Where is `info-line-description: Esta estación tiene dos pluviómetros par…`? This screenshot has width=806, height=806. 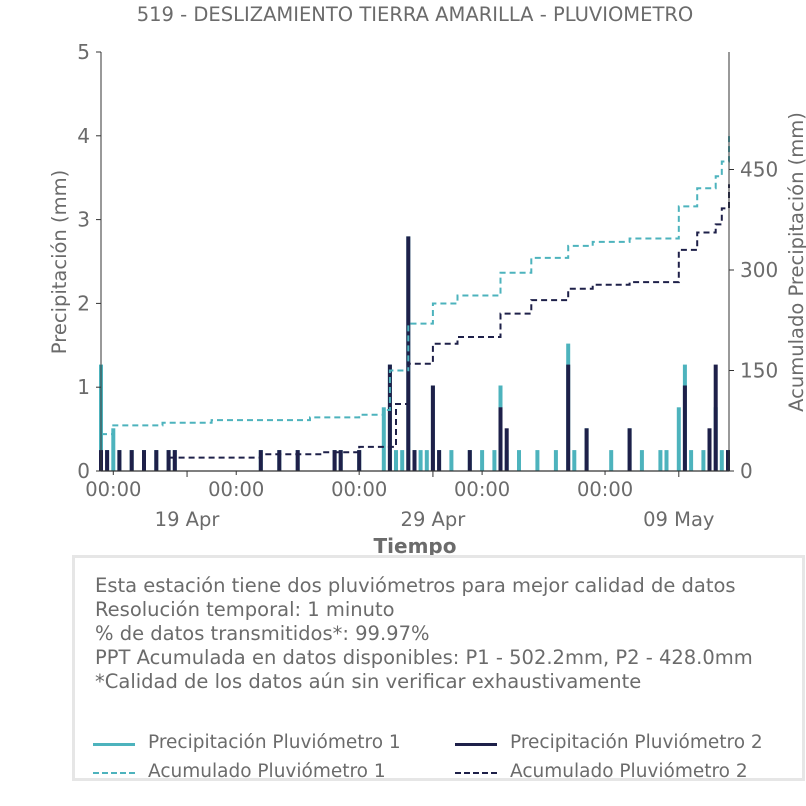 info-line-description: Esta estación tiene dos pluviómetros par… is located at coordinates (415, 585).